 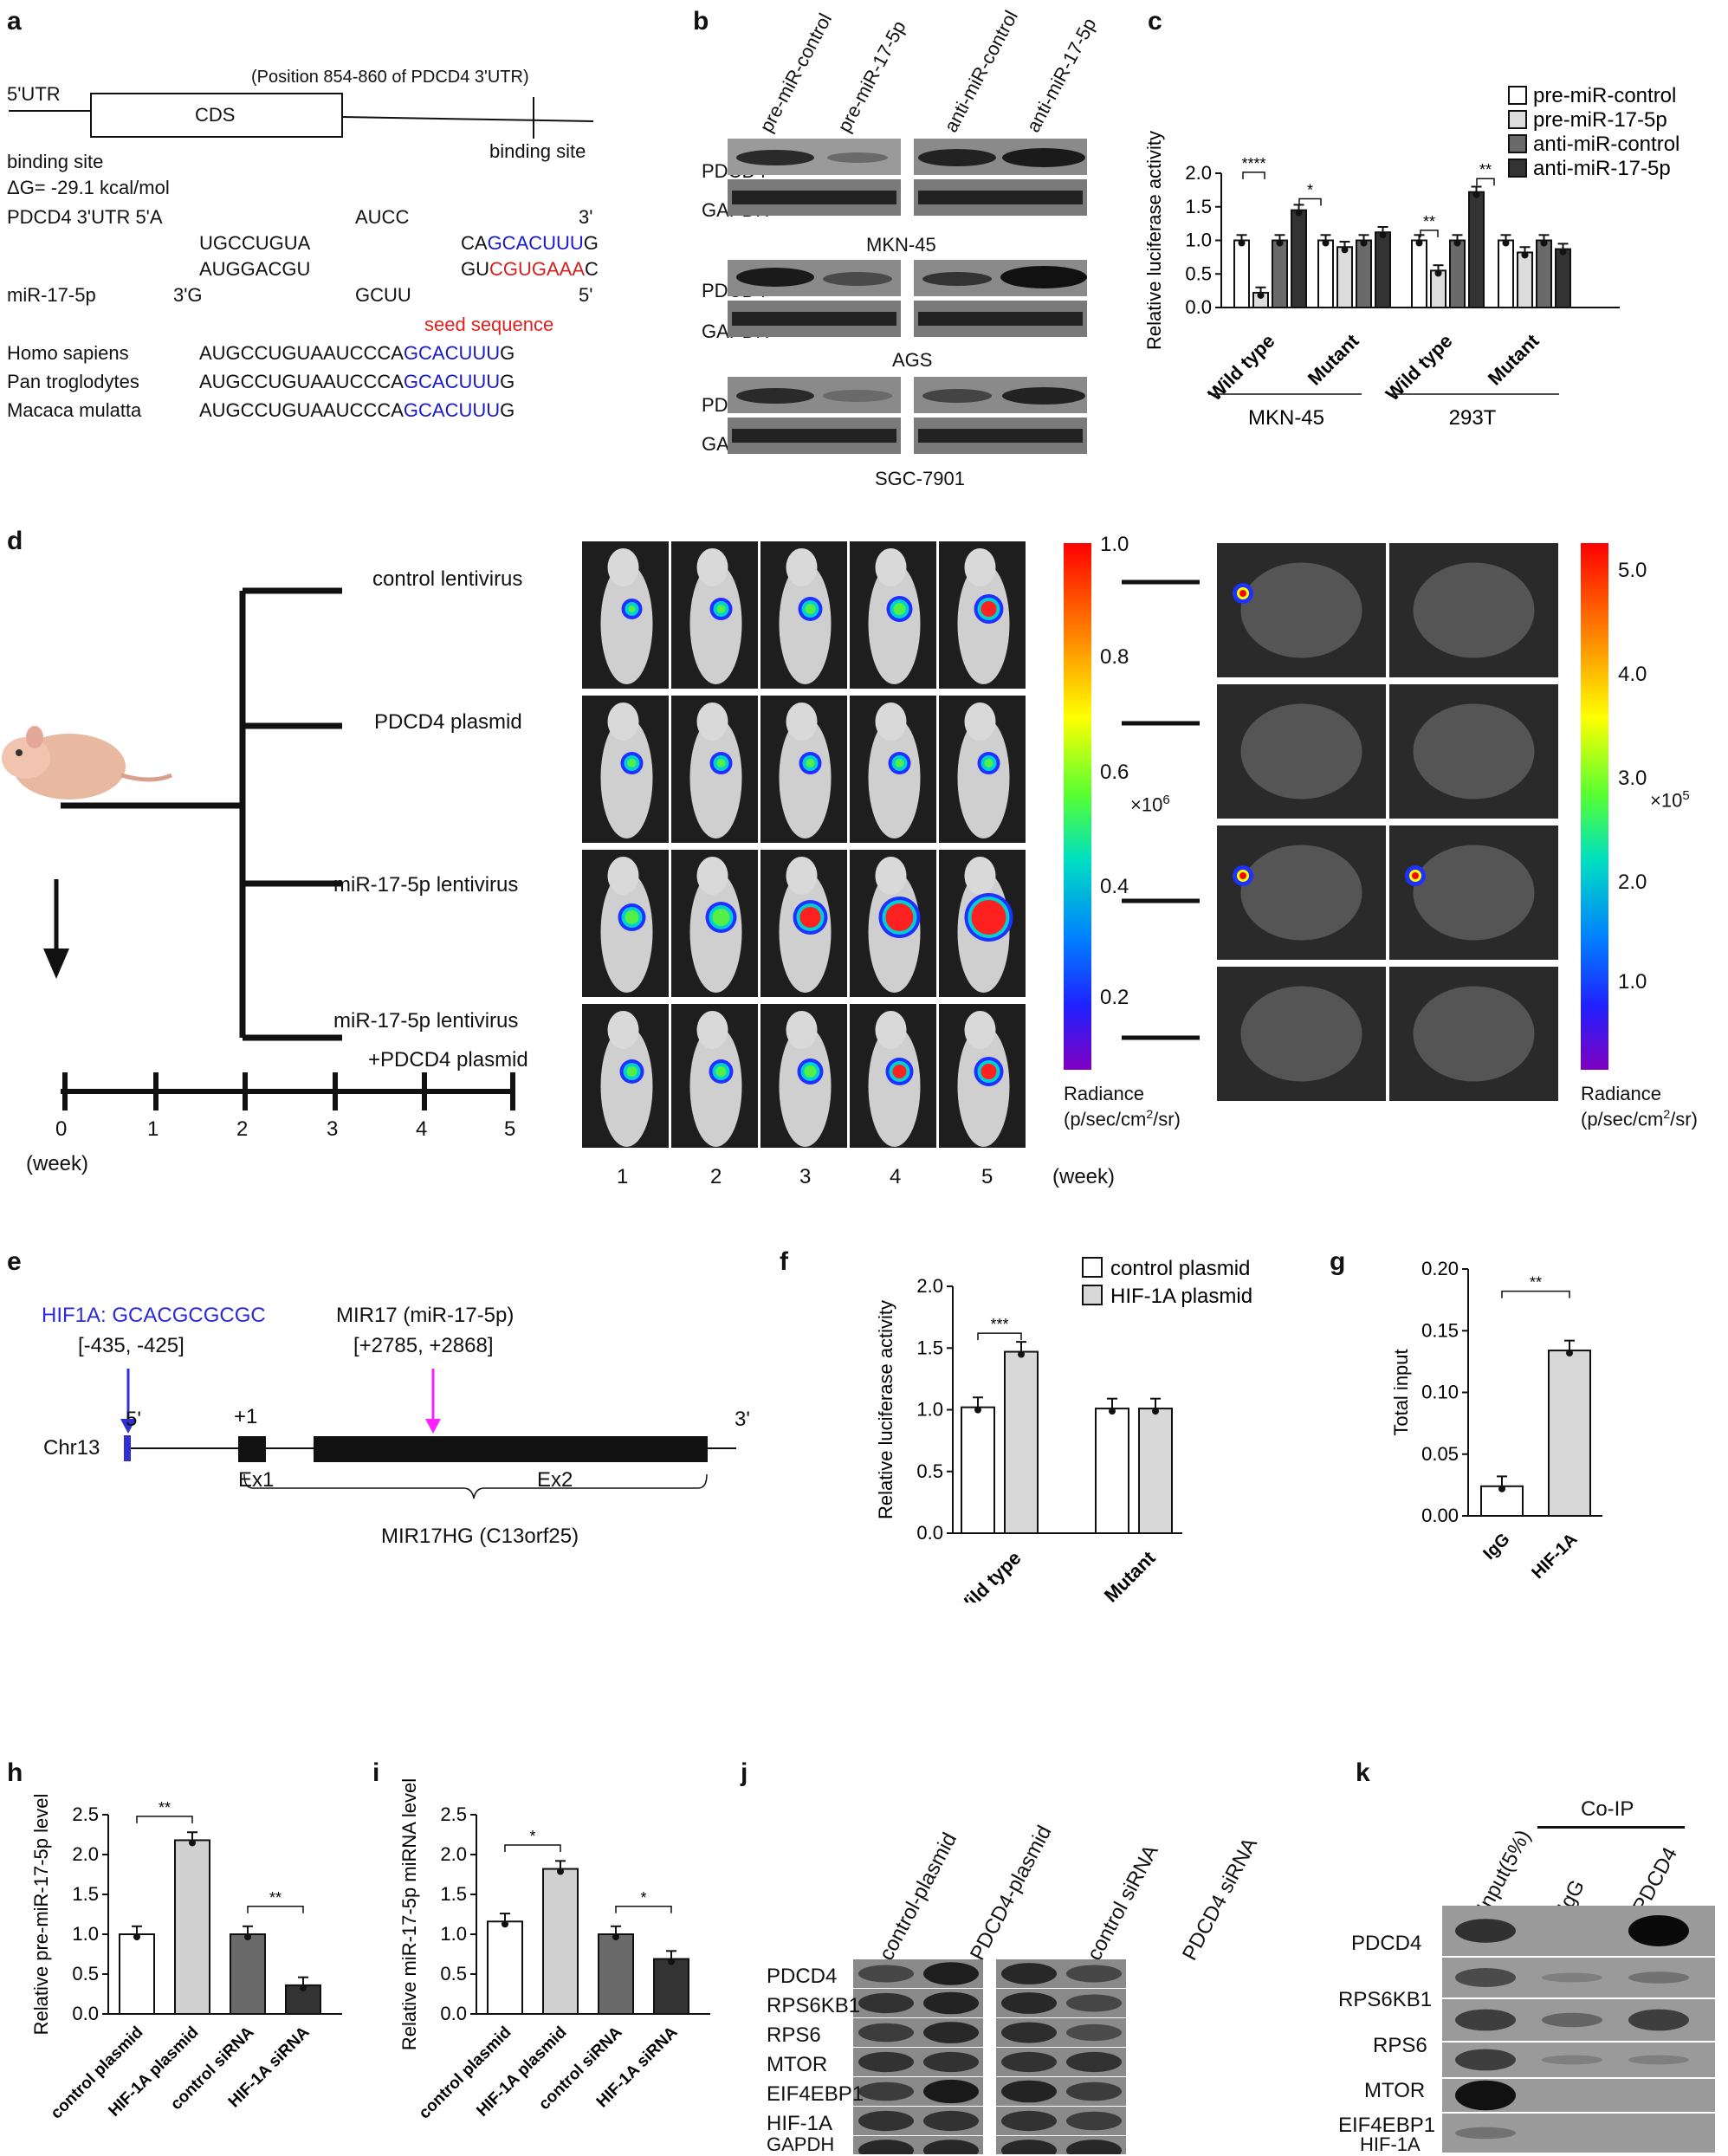 What do you see at coordinates (918, 1897) in the screenshot?
I see `lane-j-0: control-plasmid` at bounding box center [918, 1897].